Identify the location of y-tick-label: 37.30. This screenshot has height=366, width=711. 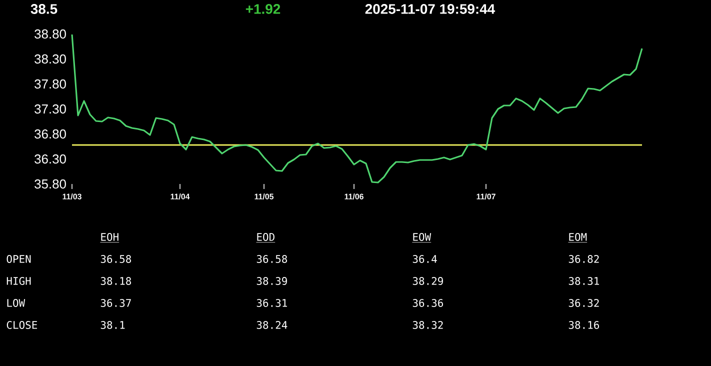
(50, 109).